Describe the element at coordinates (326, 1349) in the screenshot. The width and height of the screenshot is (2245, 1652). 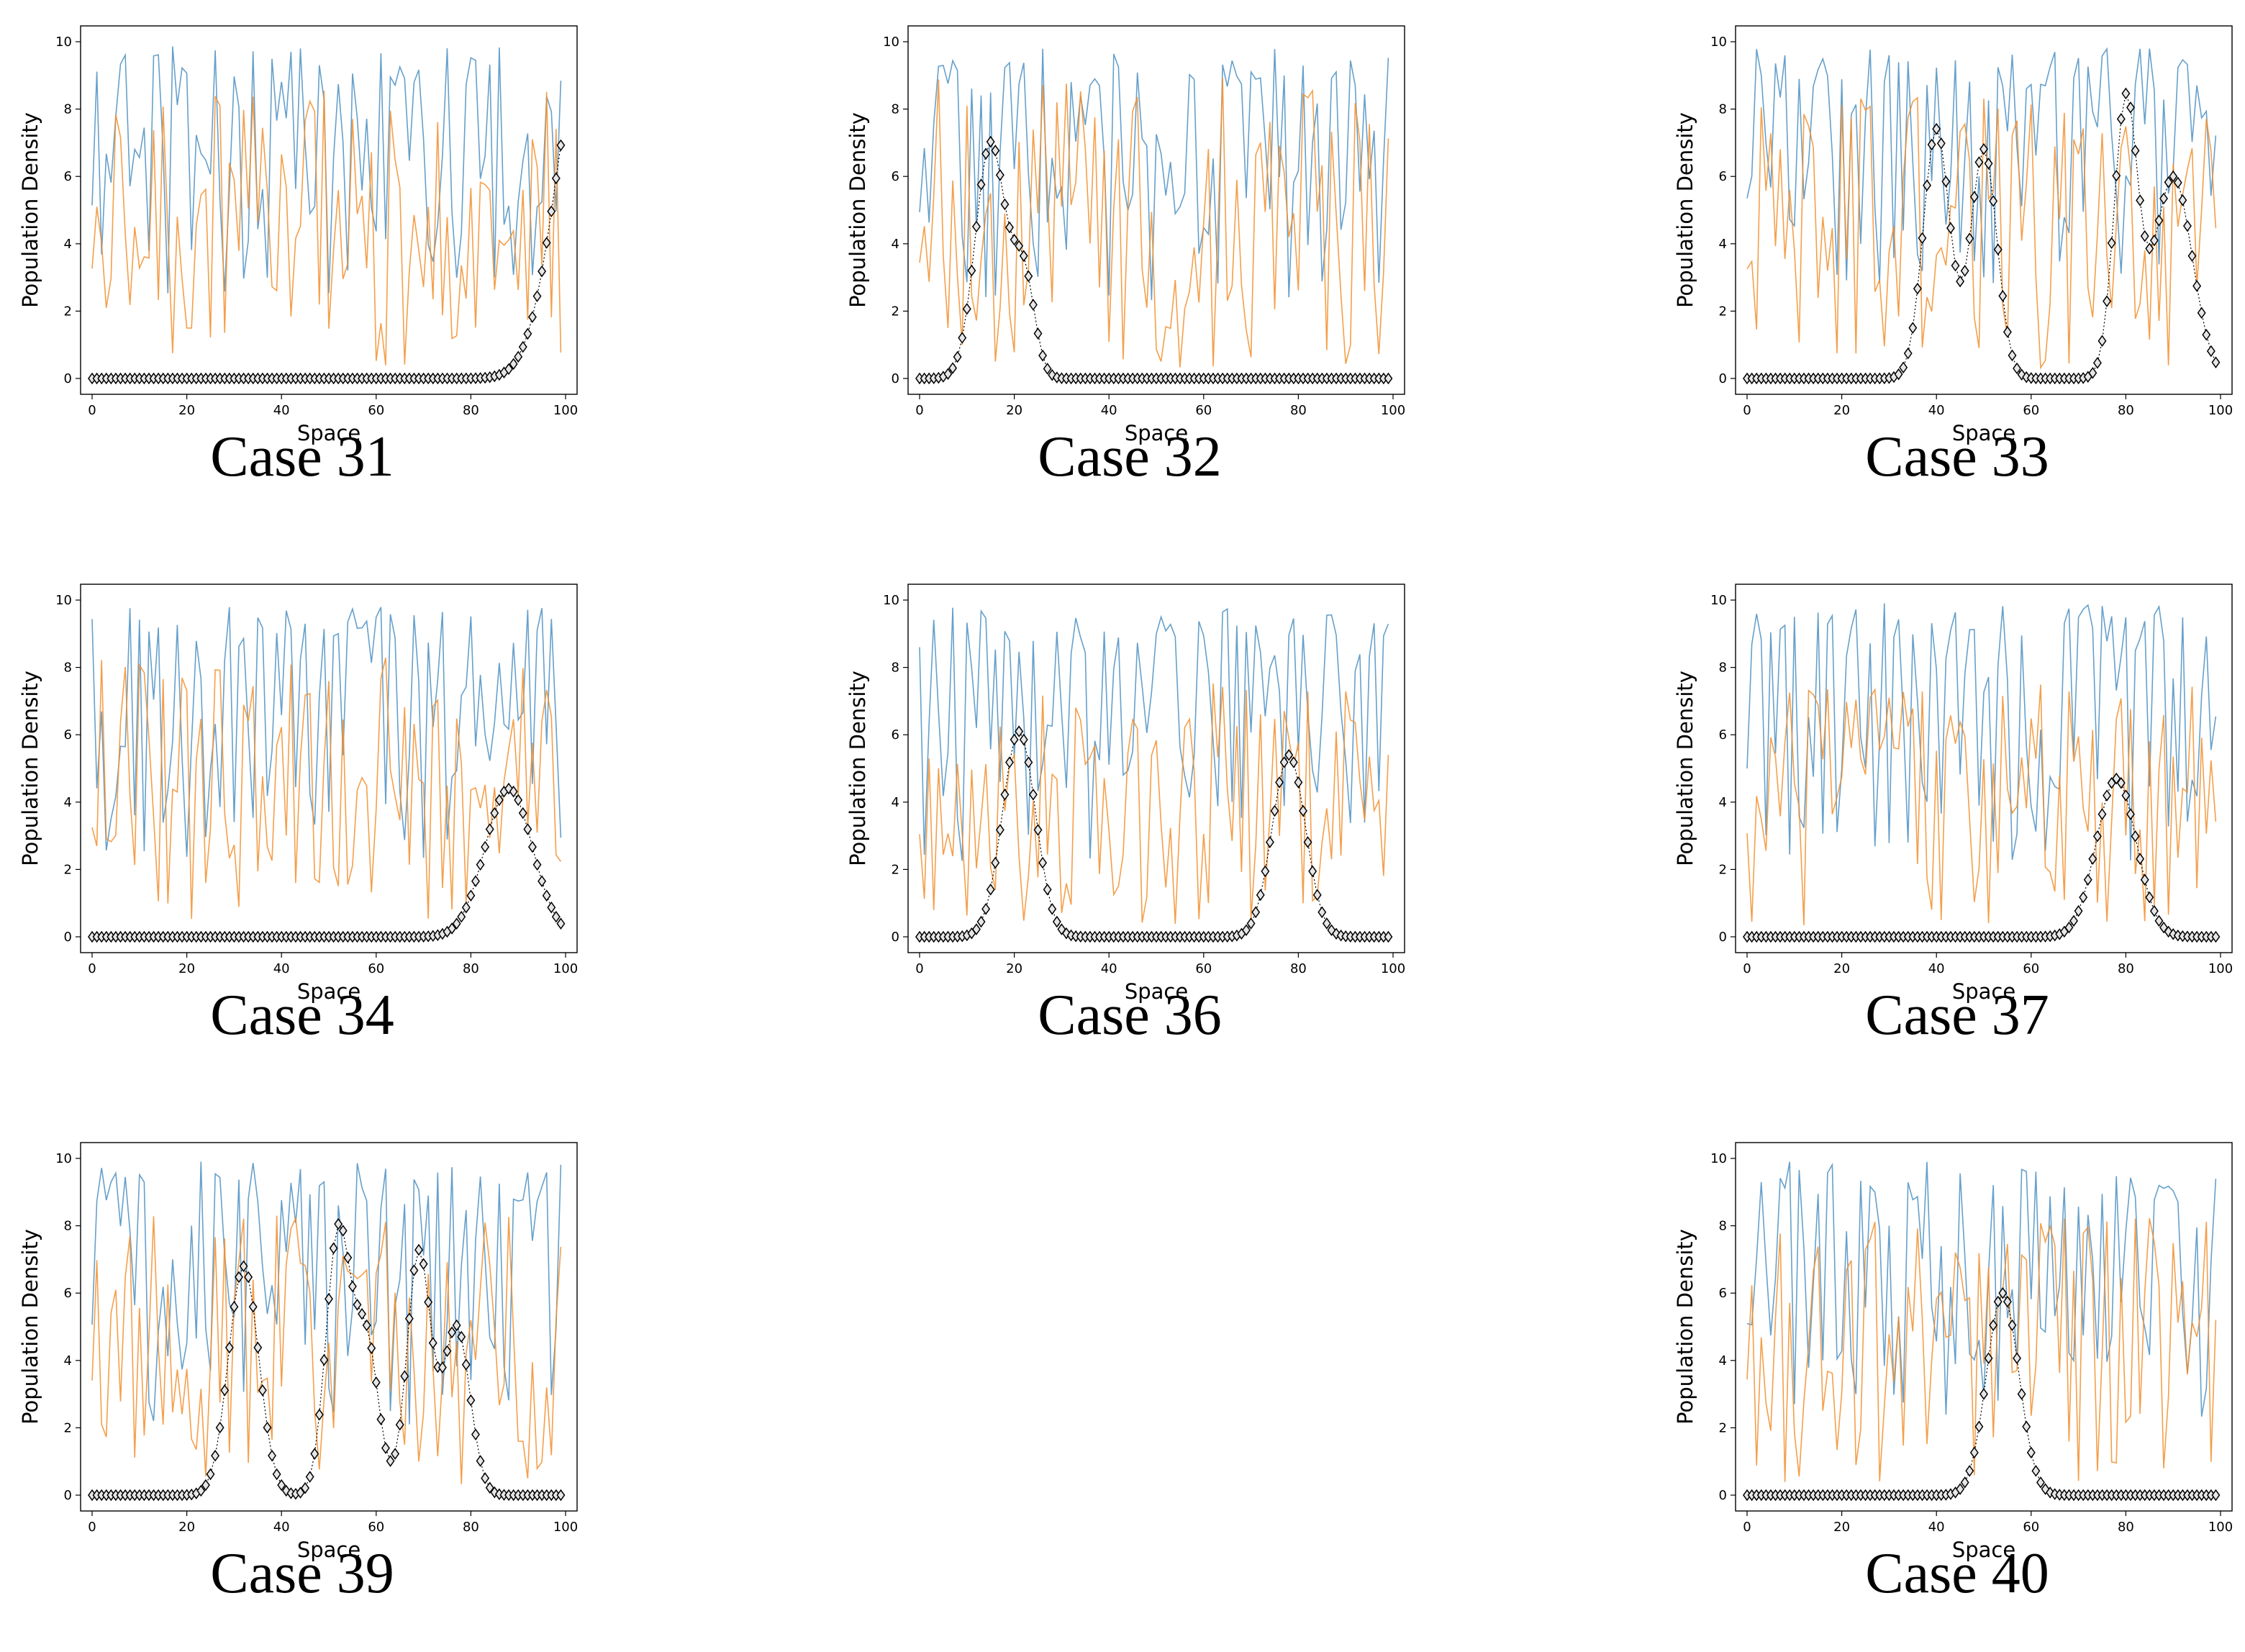
I see `series-line-orange` at that location.